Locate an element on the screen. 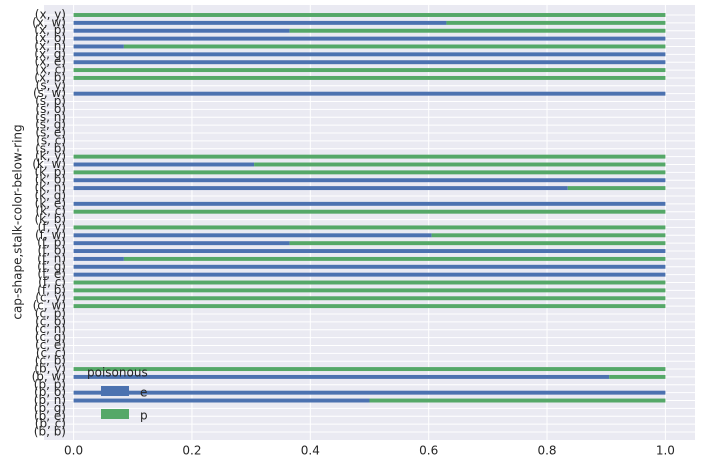 This screenshot has height=468, width=704. y-tick-label: (k, n) is located at coordinates (50, 188).